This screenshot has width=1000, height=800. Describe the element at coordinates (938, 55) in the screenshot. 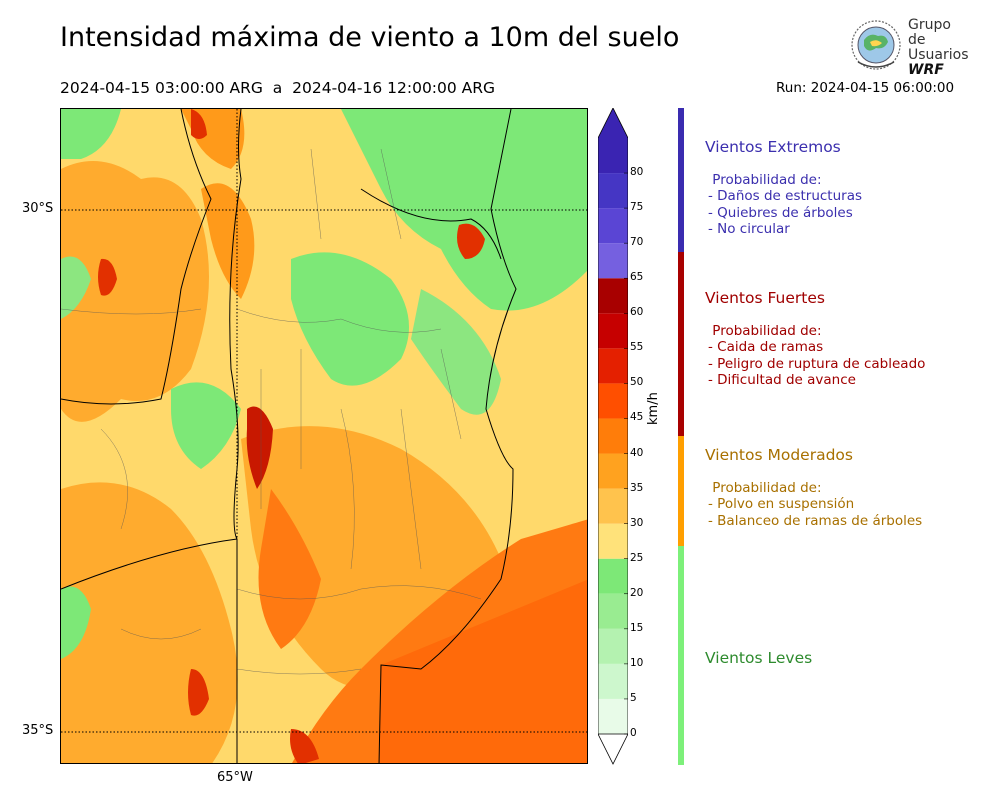

I see `logo-line-2: Usuarios` at that location.